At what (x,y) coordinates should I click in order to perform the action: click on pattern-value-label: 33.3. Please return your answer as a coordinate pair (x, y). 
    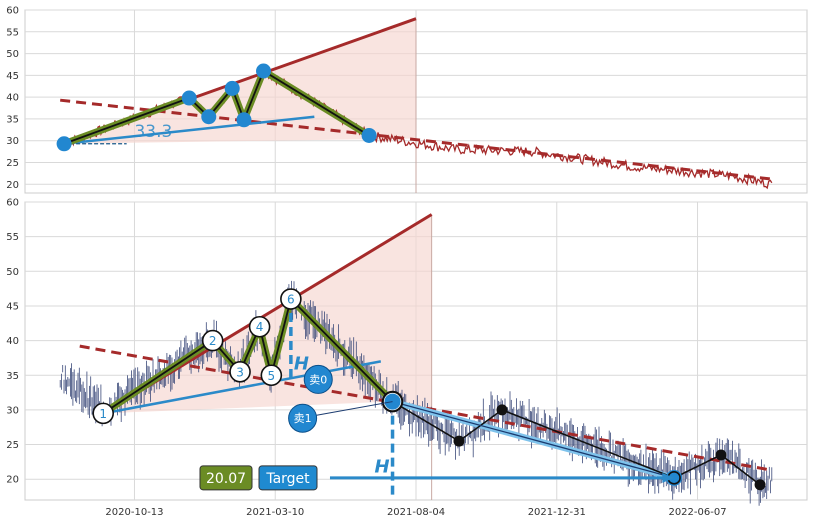
    Looking at the image, I should click on (153, 132).